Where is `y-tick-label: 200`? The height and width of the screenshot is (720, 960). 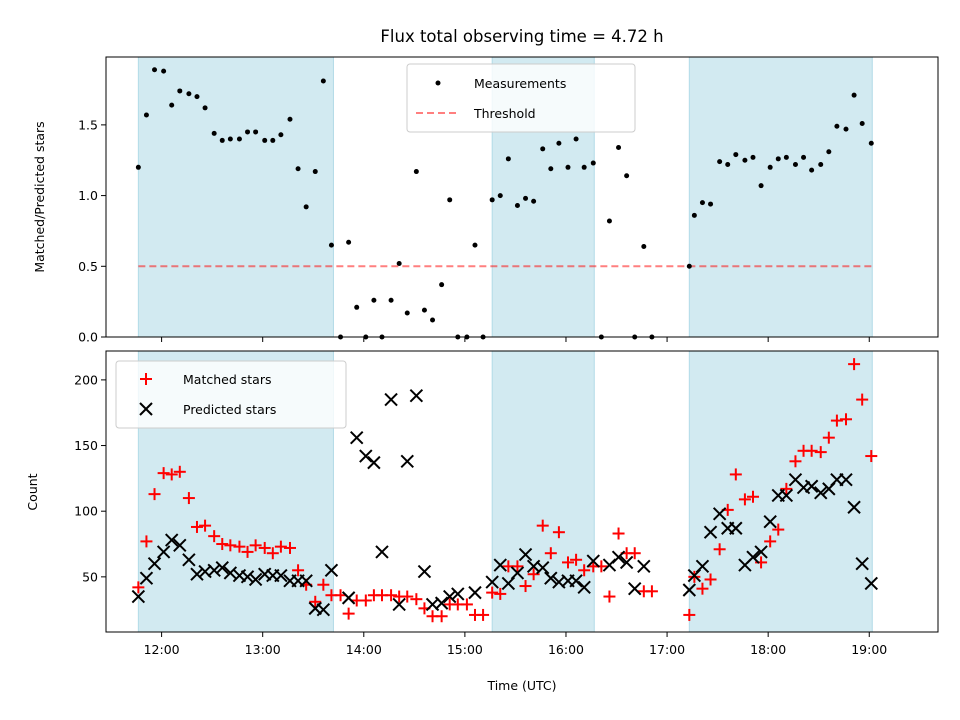 y-tick-label: 200 is located at coordinates (86, 379).